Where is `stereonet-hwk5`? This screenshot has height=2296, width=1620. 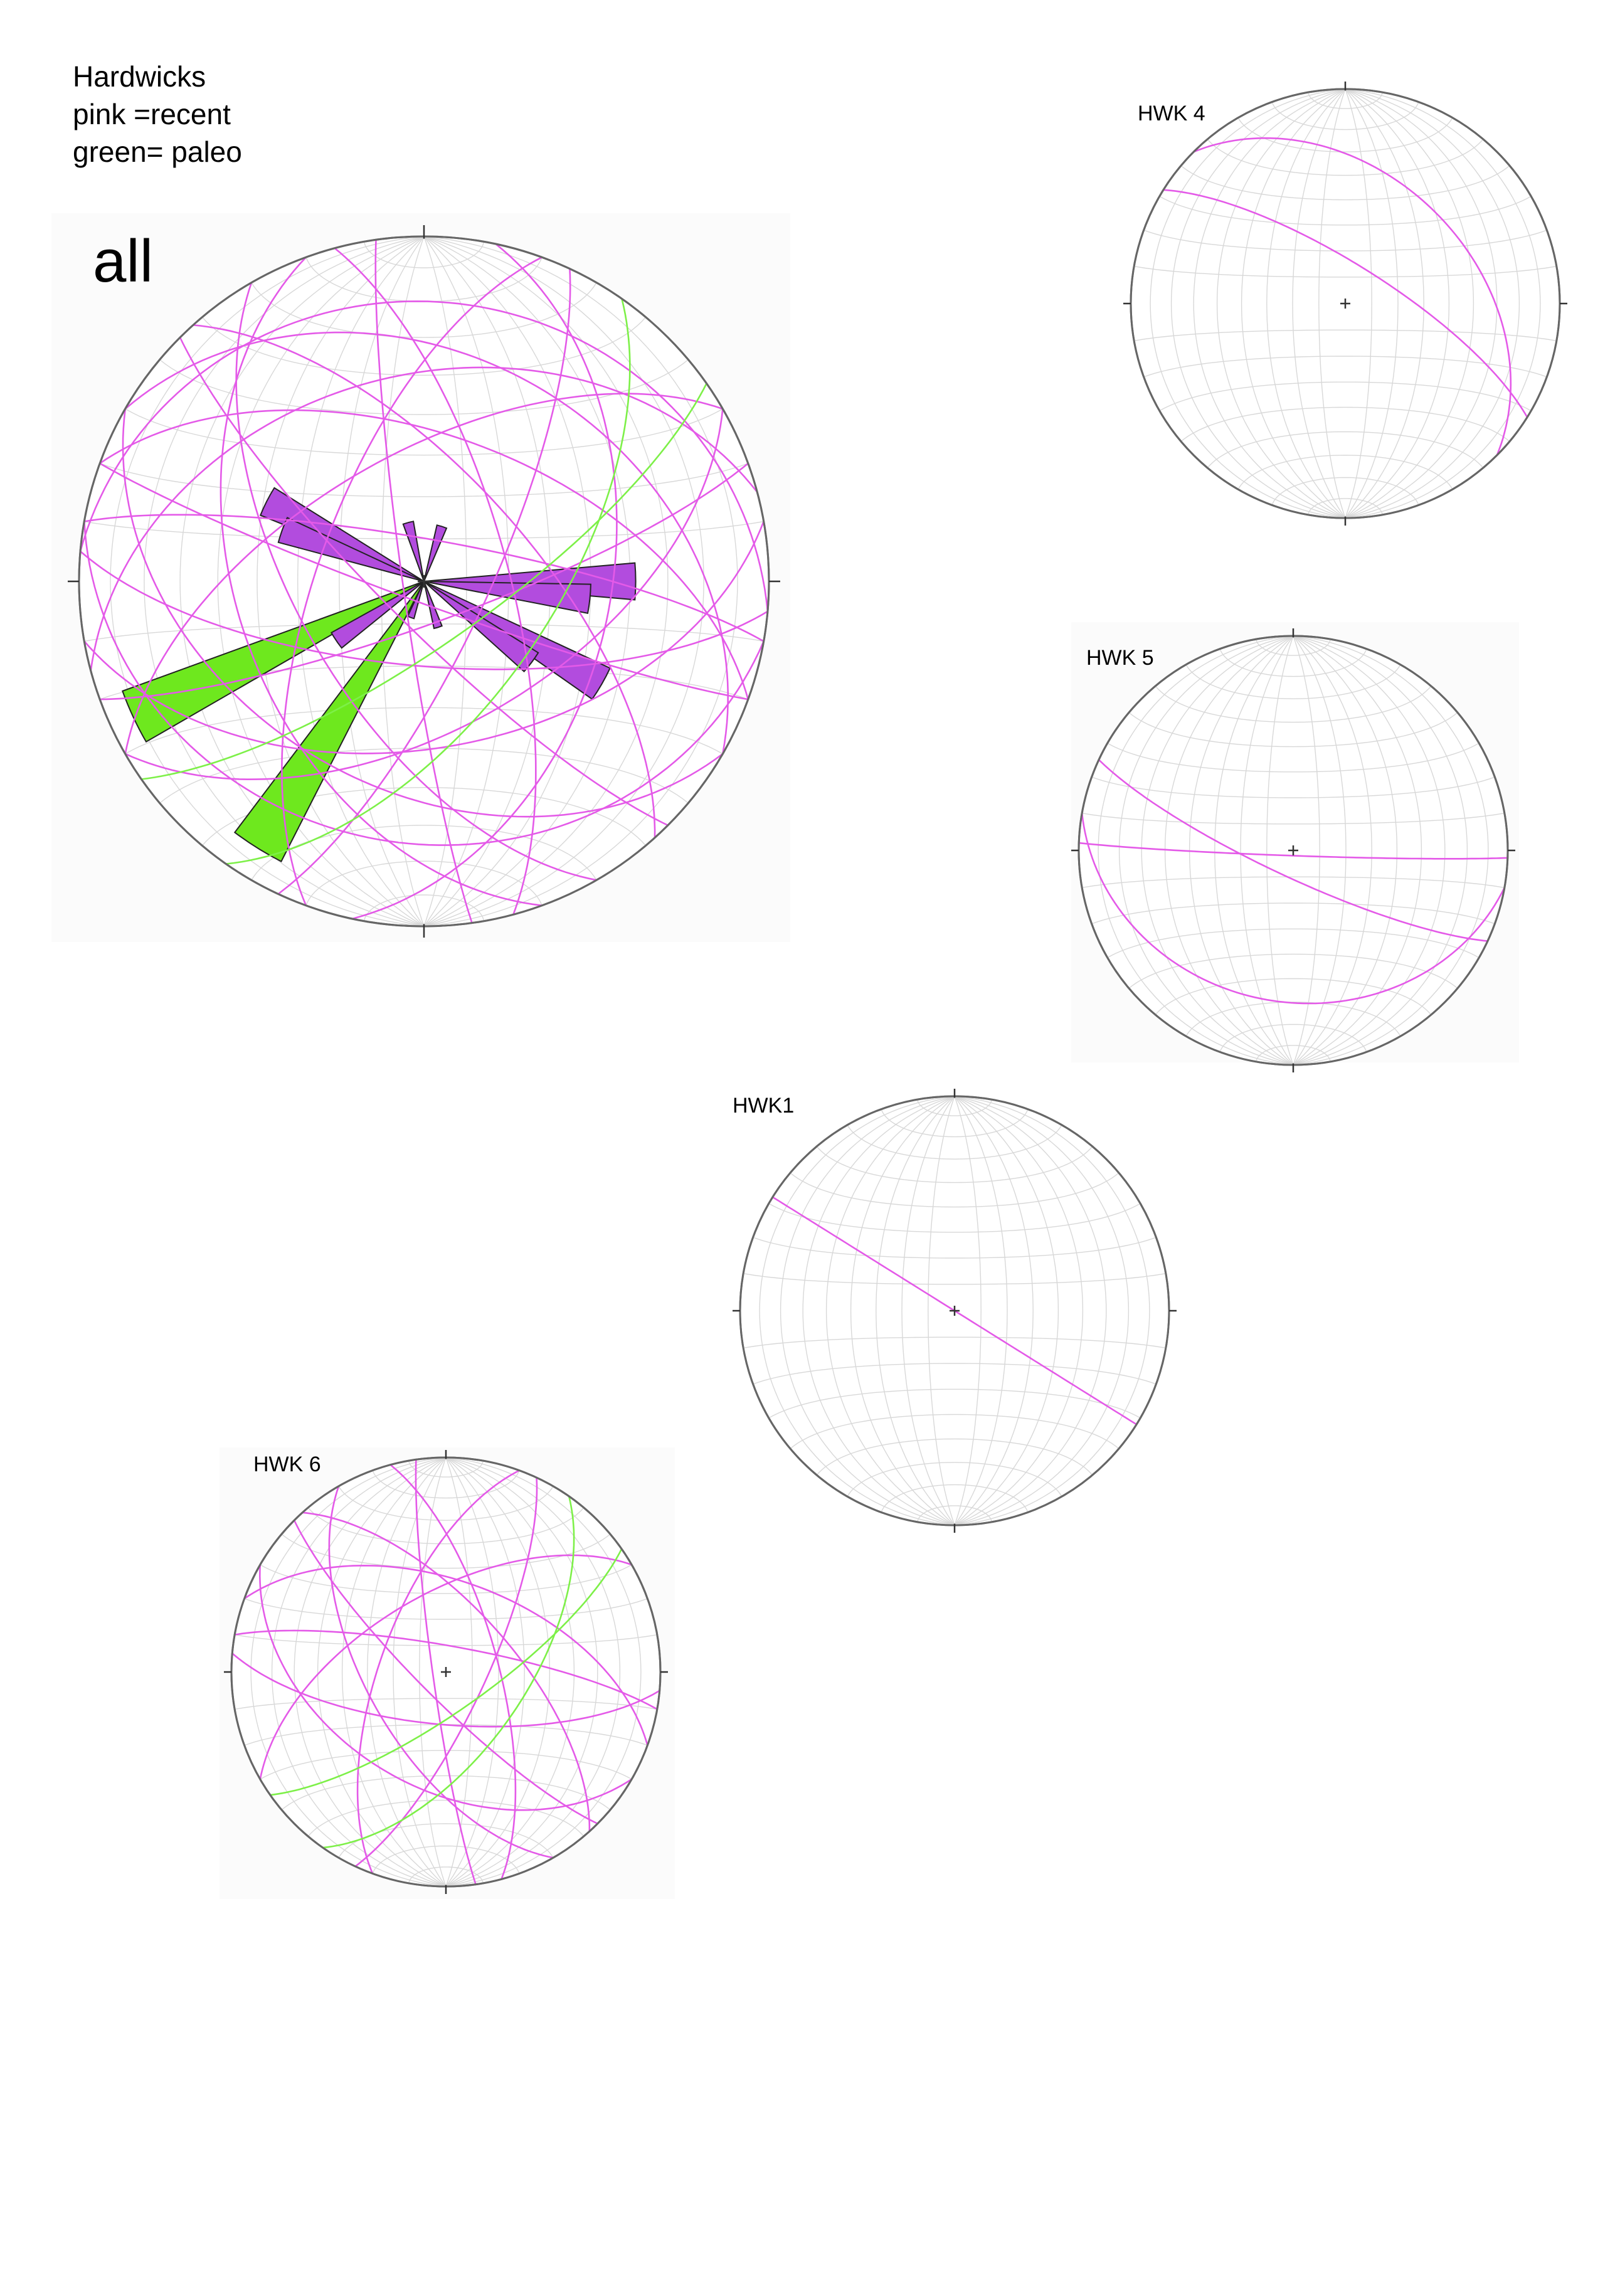
stereonet-hwk5 is located at coordinates (1293, 850).